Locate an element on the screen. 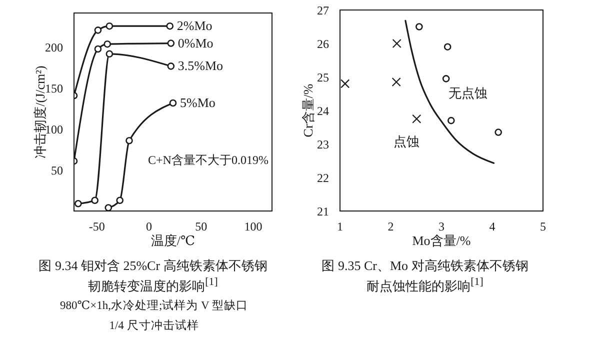 This screenshot has height=340, width=600. x-tick-label: 2 is located at coordinates (391, 227).